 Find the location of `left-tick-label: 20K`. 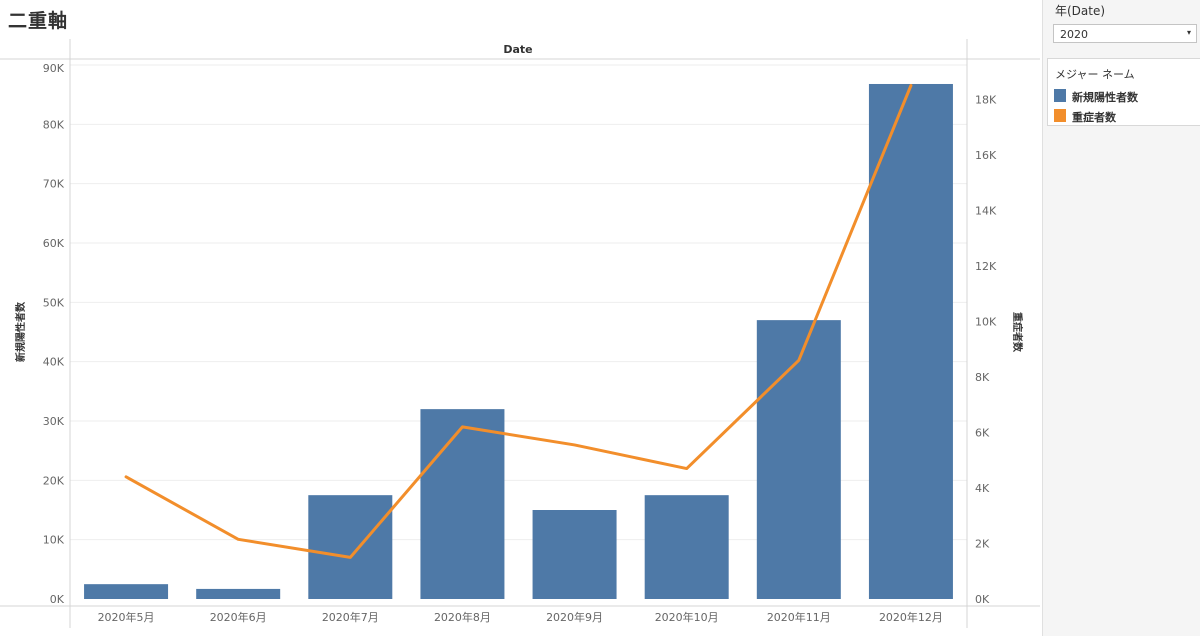

left-tick-label: 20K is located at coordinates (54, 480).